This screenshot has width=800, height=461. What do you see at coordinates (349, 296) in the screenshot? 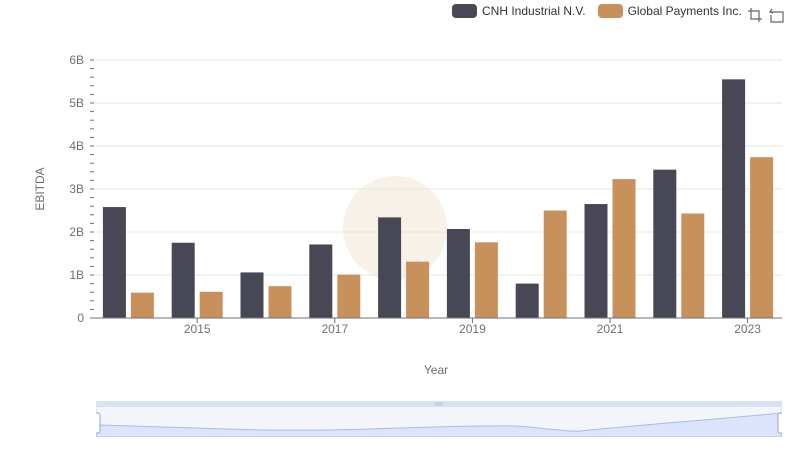
I see `bar-global-payments-2017` at bounding box center [349, 296].